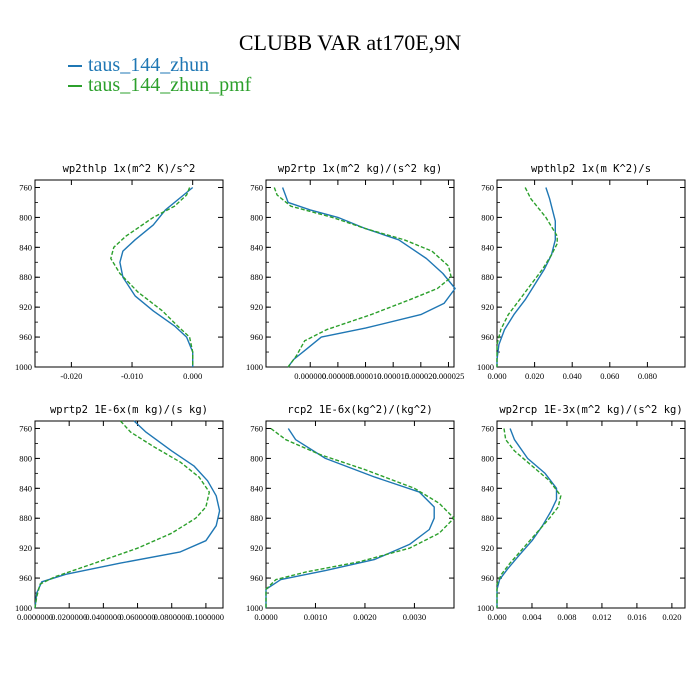 Image resolution: width=700 pixels, height=700 pixels. What do you see at coordinates (393, 376) in the screenshot?
I see `x-tick-label: 0.000015` at bounding box center [393, 376].